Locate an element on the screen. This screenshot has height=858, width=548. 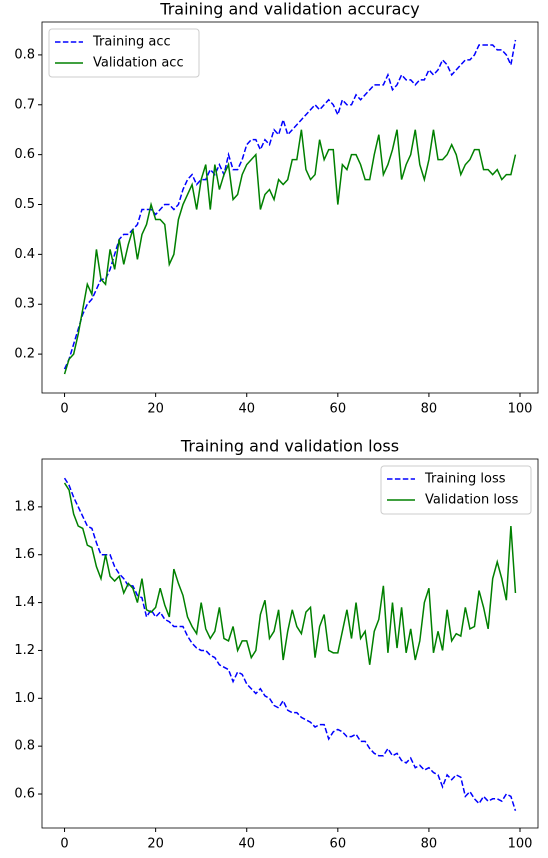
y-tick-label: 0.2 is located at coordinates (24, 354).